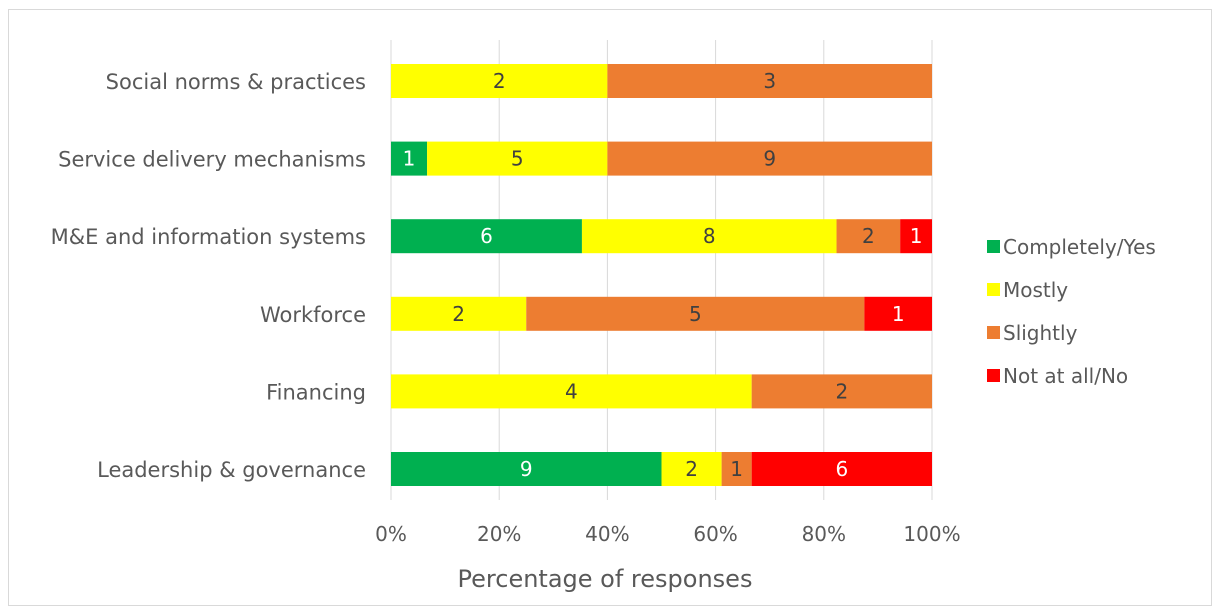 The image size is (1221, 615). I want to click on x-tick-labels: 0% 20% 40% 60% 80% 100%, so click(667, 534).